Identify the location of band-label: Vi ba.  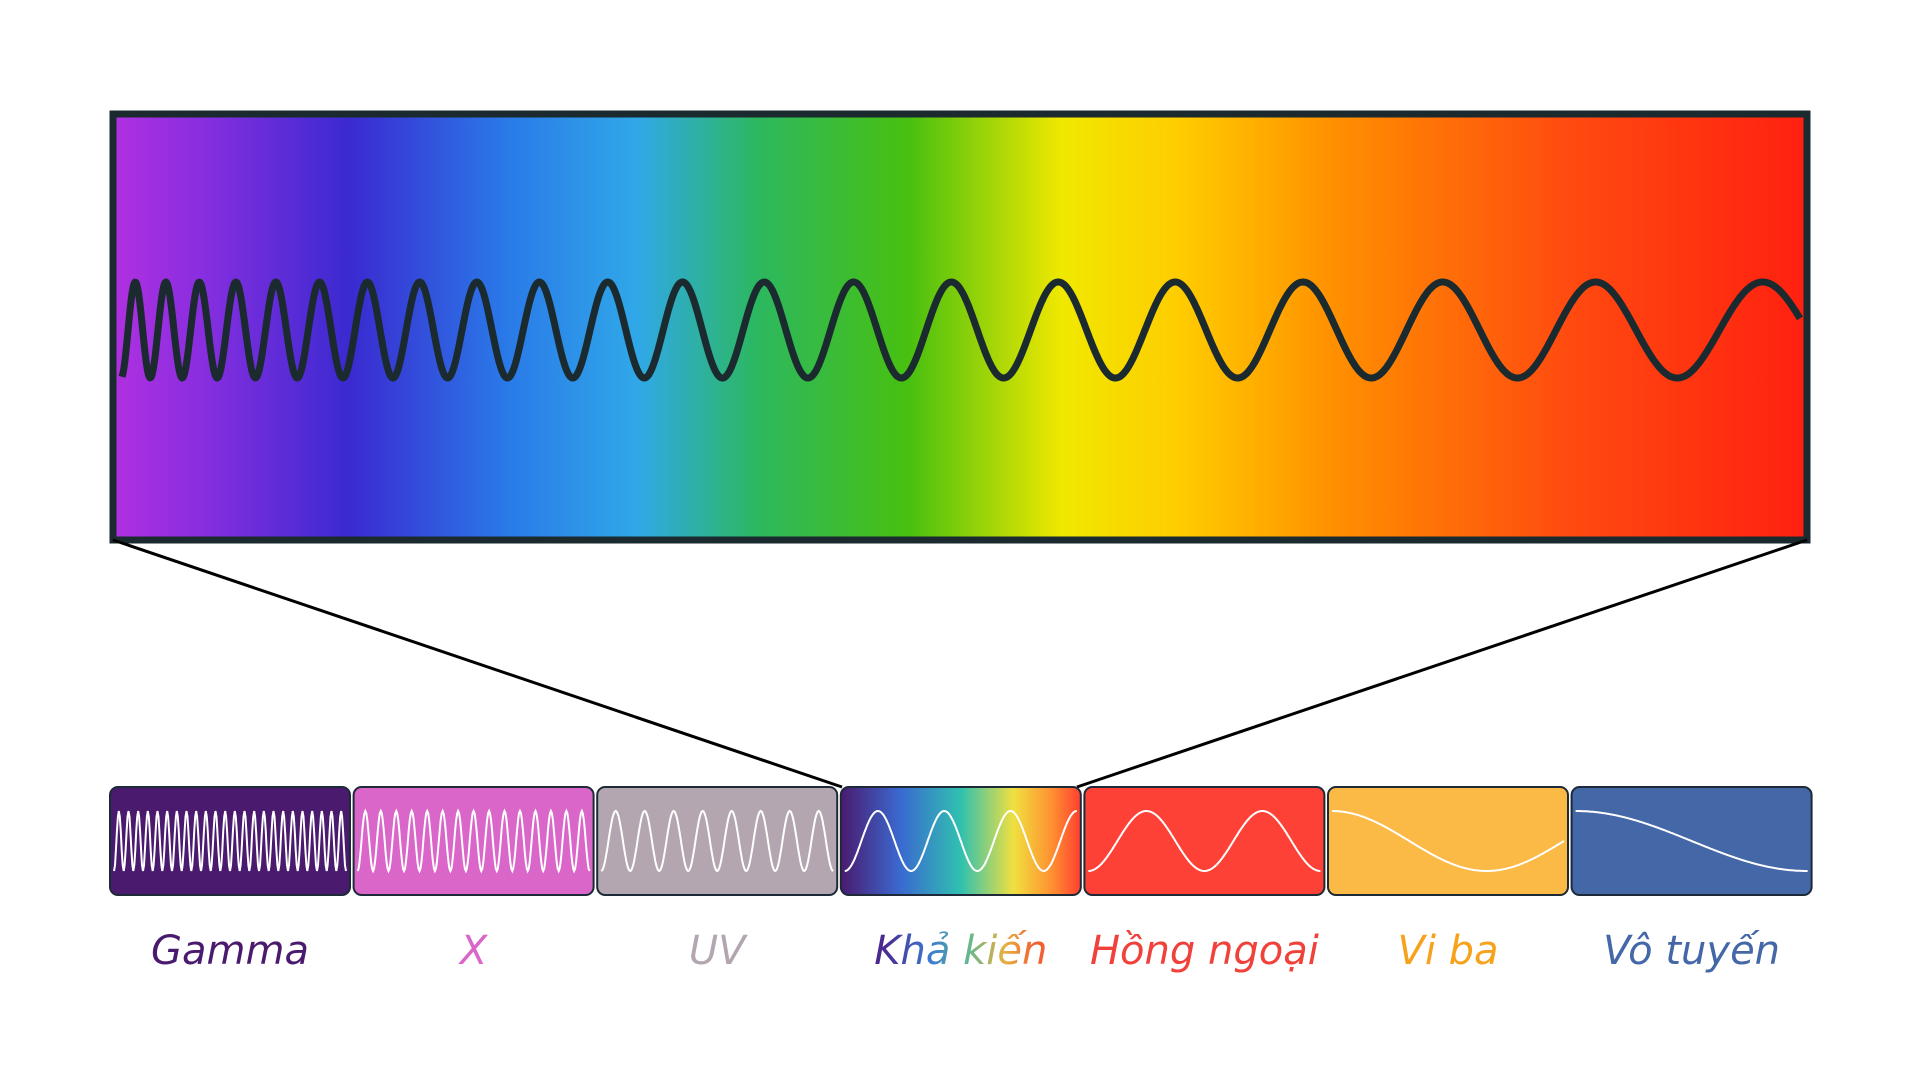
(1447, 951).